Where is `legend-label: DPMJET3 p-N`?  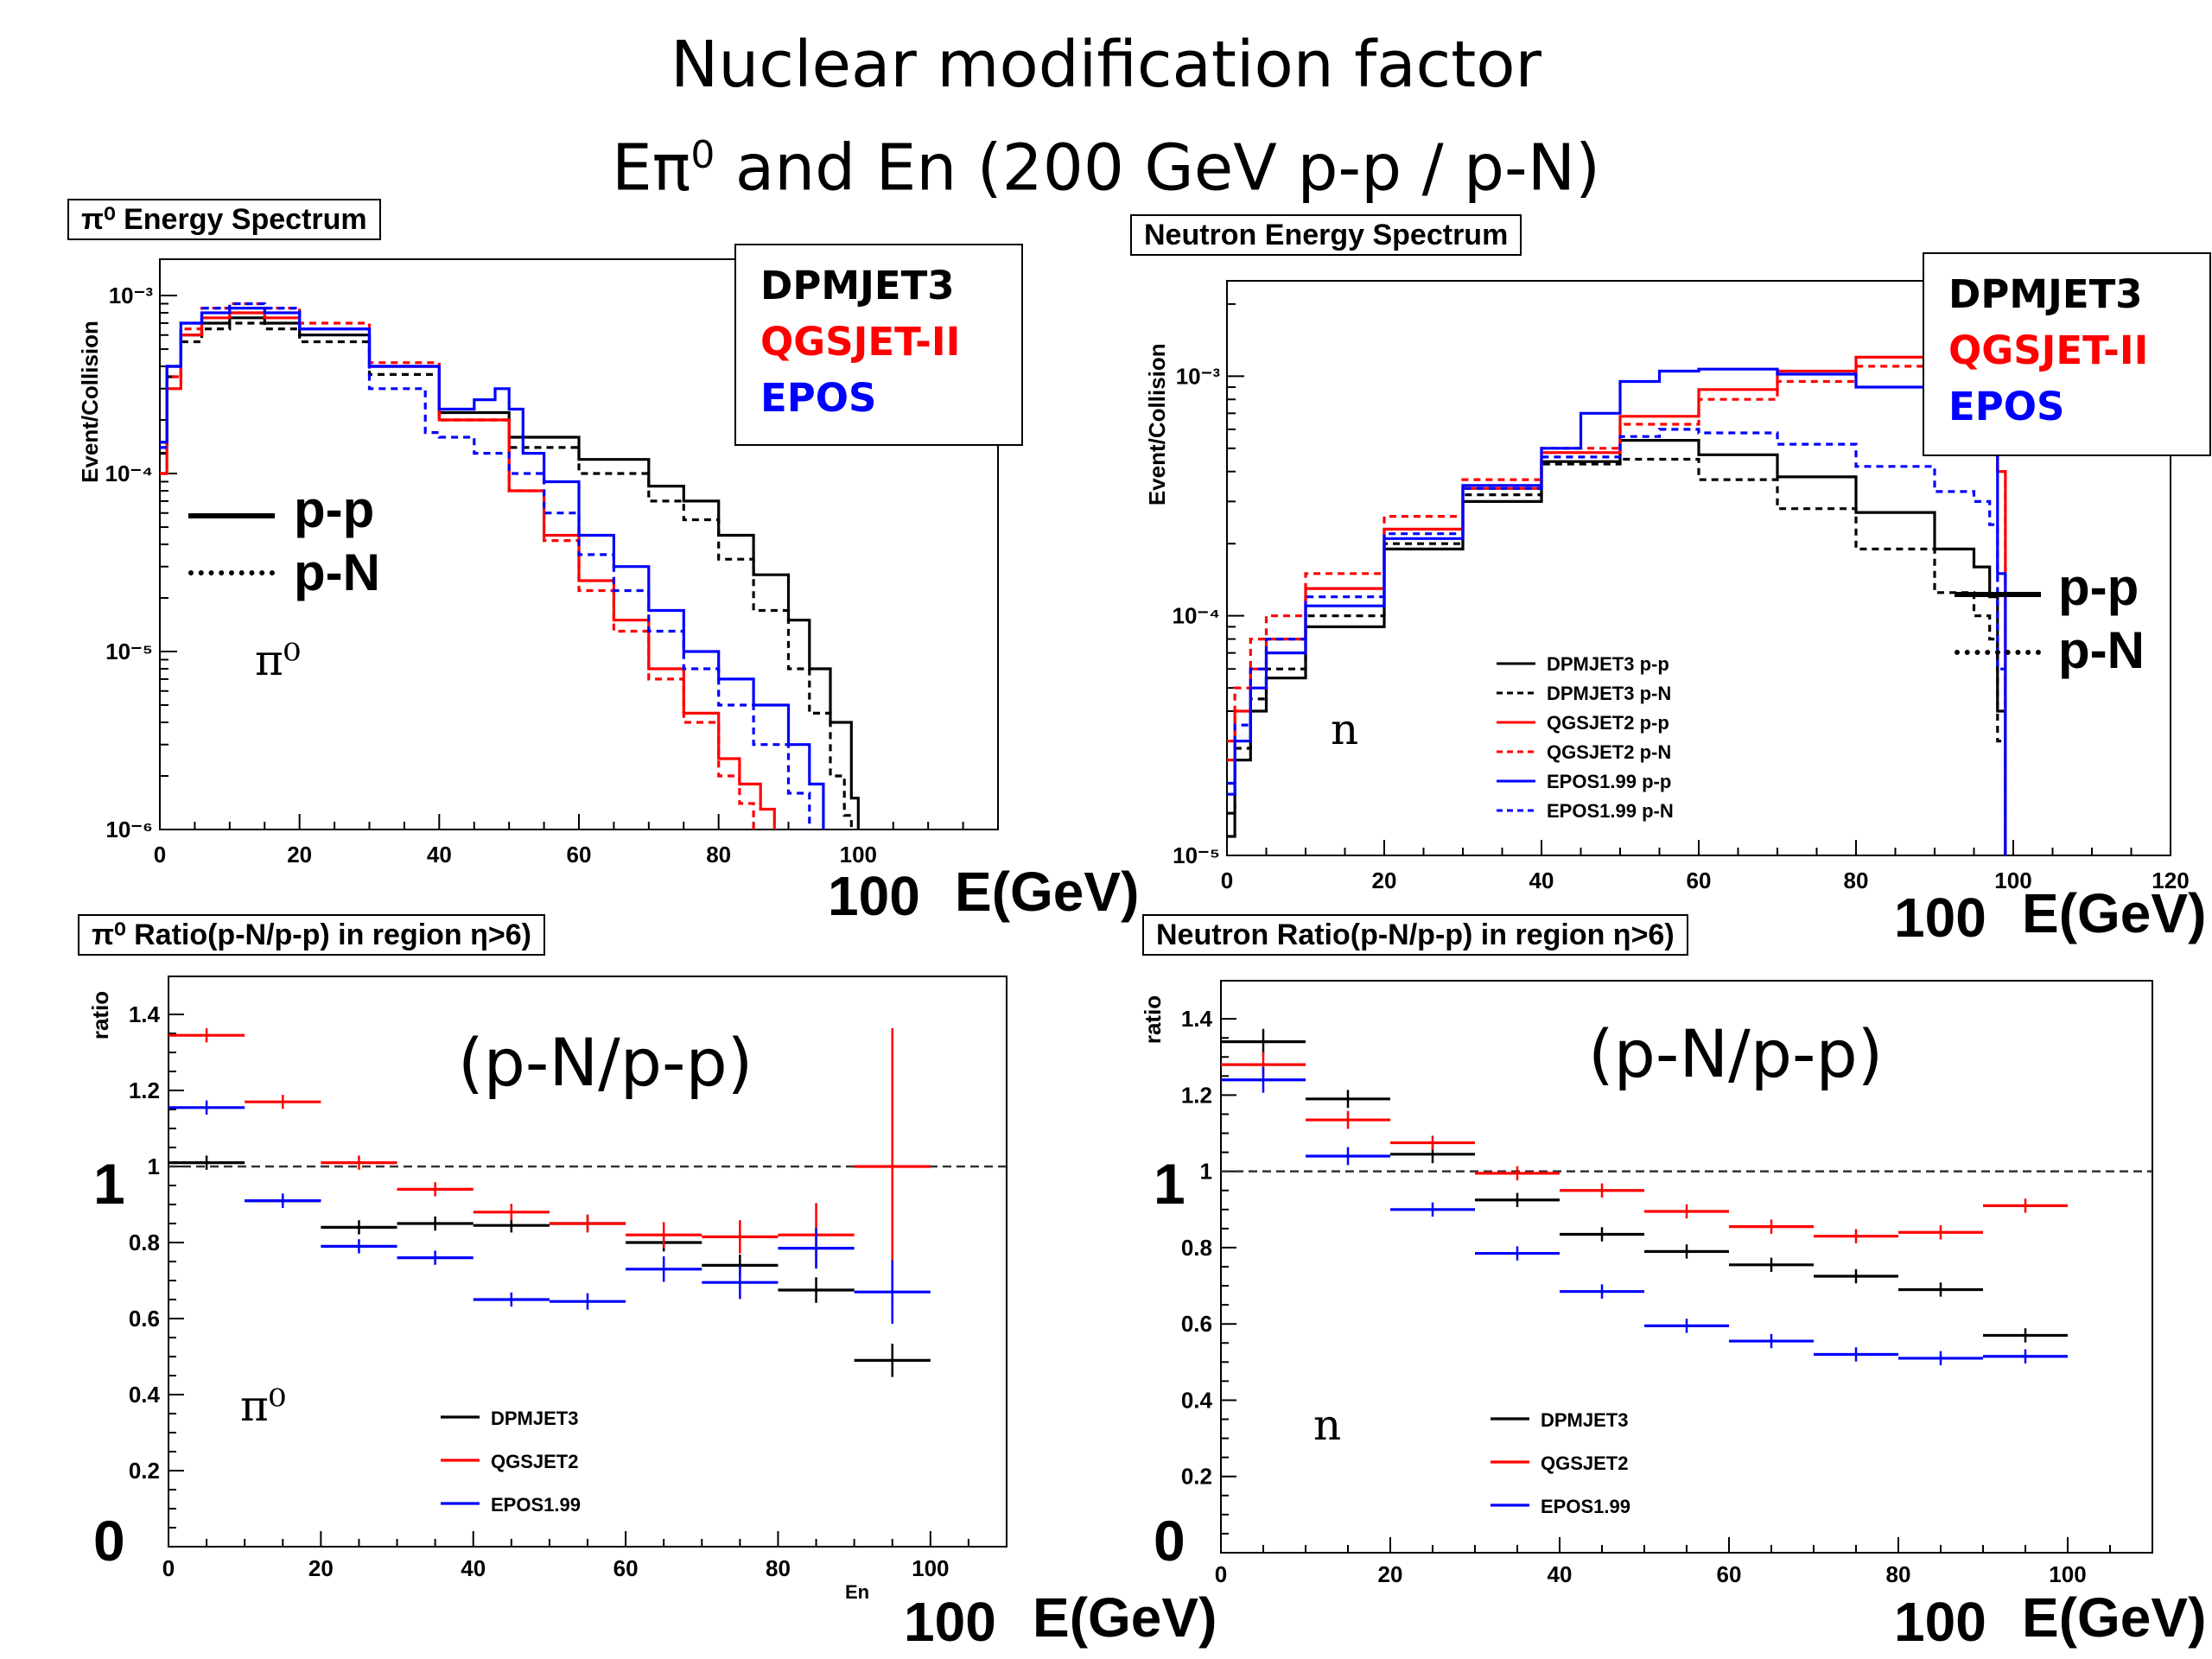
legend-label: DPMJET3 p-N is located at coordinates (1609, 693).